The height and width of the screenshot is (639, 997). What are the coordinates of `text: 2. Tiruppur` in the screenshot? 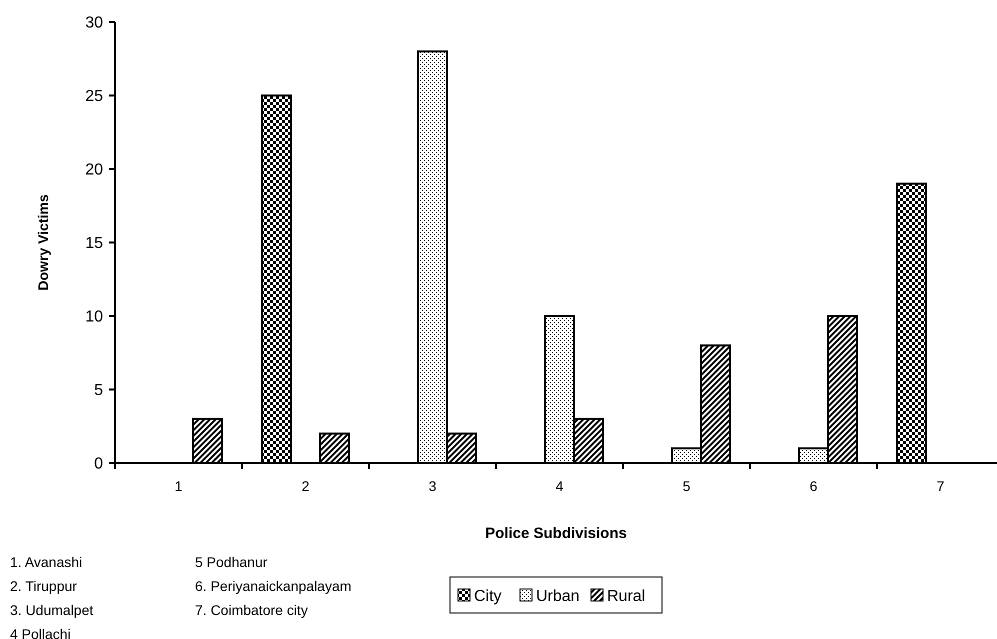 It's located at (44, 586).